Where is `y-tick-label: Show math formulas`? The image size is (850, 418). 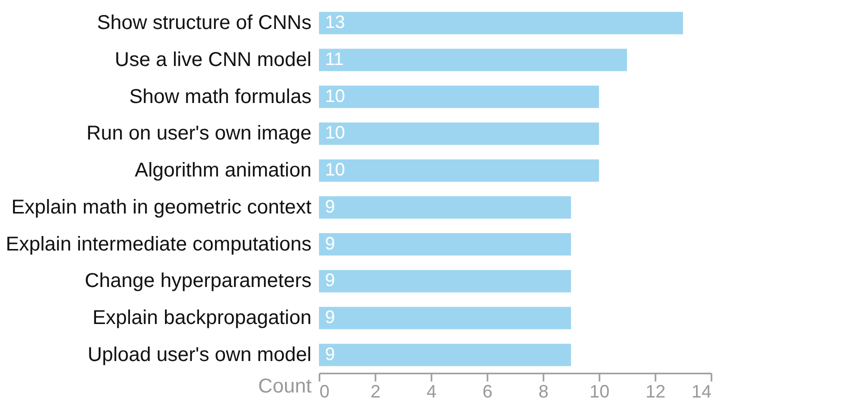
y-tick-label: Show math formulas is located at coordinates (220, 97).